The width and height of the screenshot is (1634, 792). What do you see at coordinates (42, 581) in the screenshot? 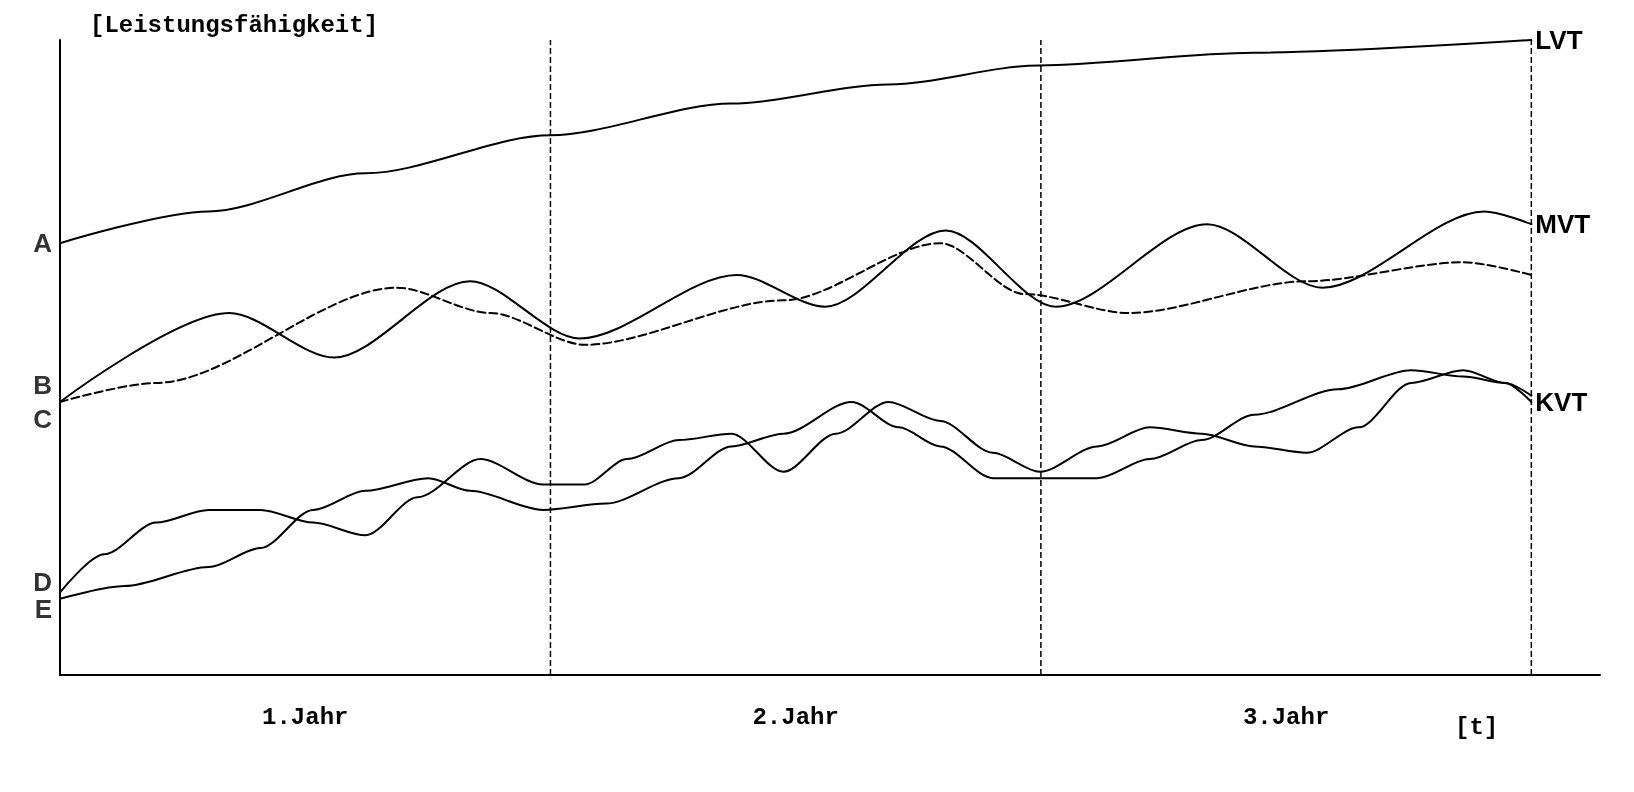
I see `text: D` at bounding box center [42, 581].